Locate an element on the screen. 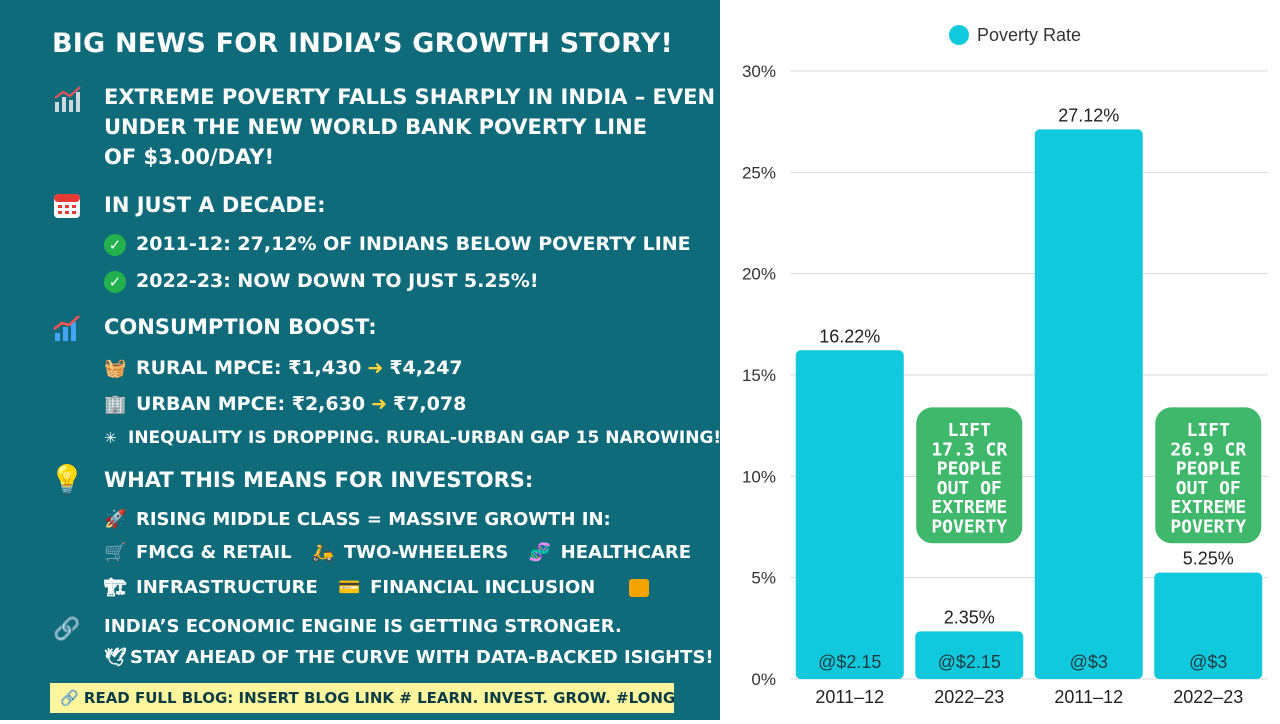 This screenshot has height=724, width=1280. headline-line: UNDER THE NEW WORLD BANK POVERTY LINE is located at coordinates (376, 127).